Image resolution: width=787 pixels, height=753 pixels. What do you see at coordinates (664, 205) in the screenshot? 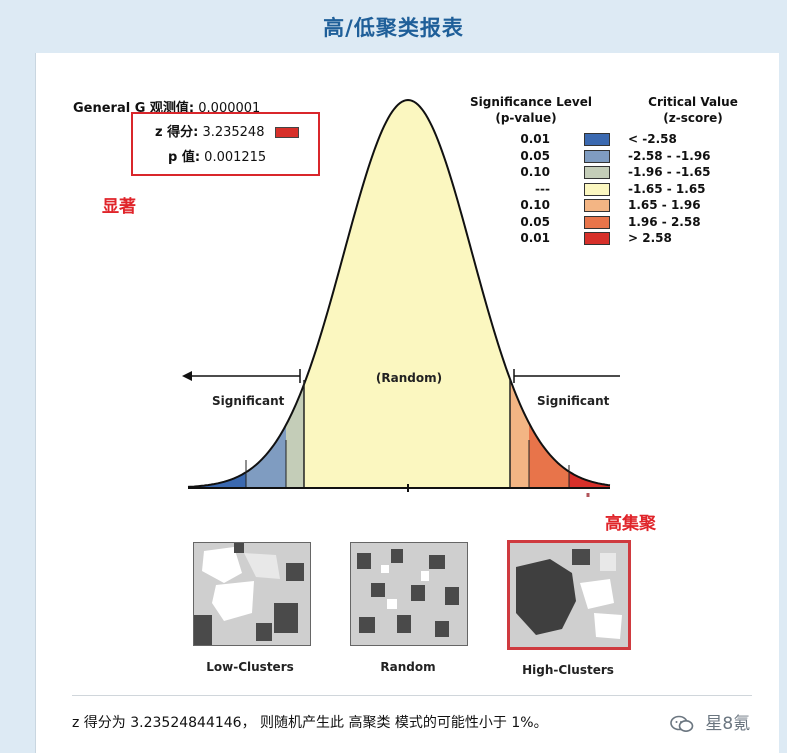
I see `legend-z-range: 1.65 - 1.96` at bounding box center [664, 205].